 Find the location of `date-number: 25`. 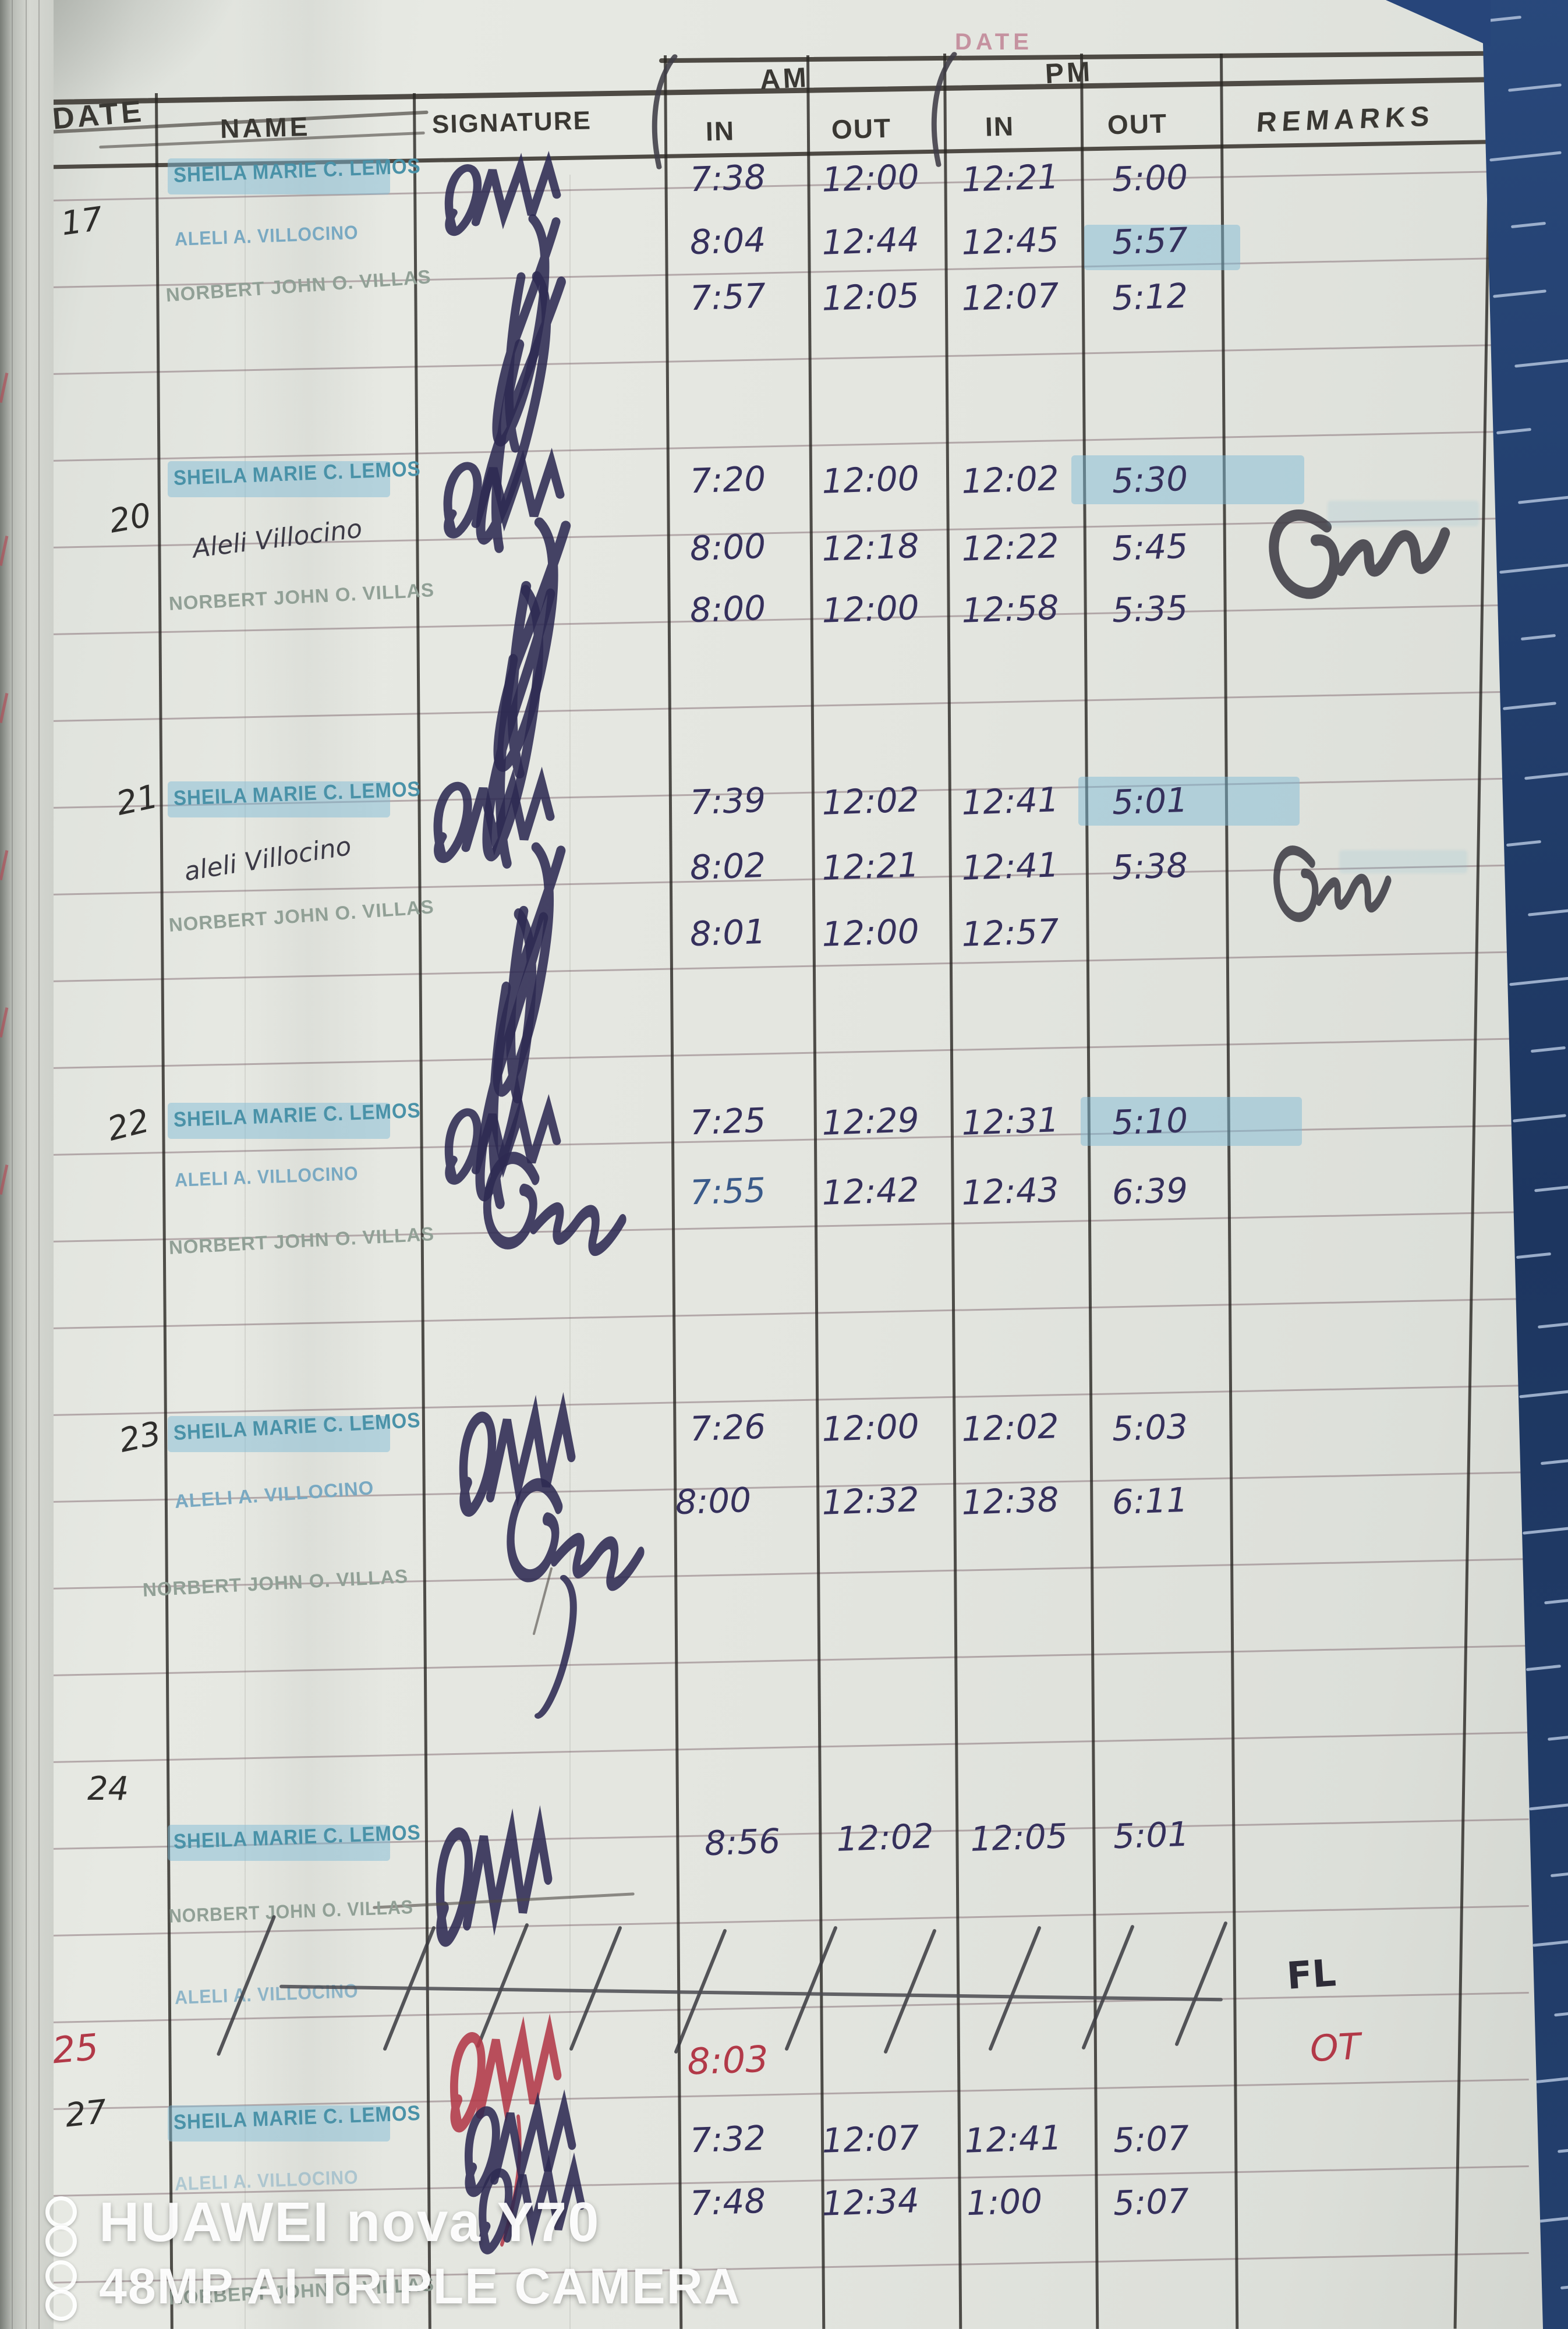

date-number: 25 is located at coordinates (75, 2048).